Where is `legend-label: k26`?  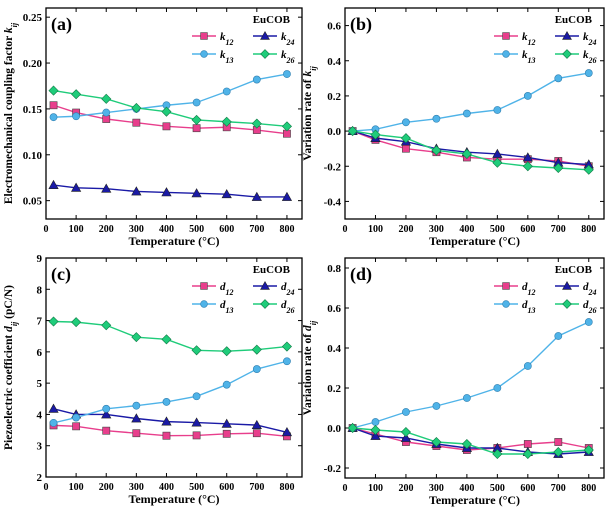 legend-label: k26 is located at coordinates (590, 57).